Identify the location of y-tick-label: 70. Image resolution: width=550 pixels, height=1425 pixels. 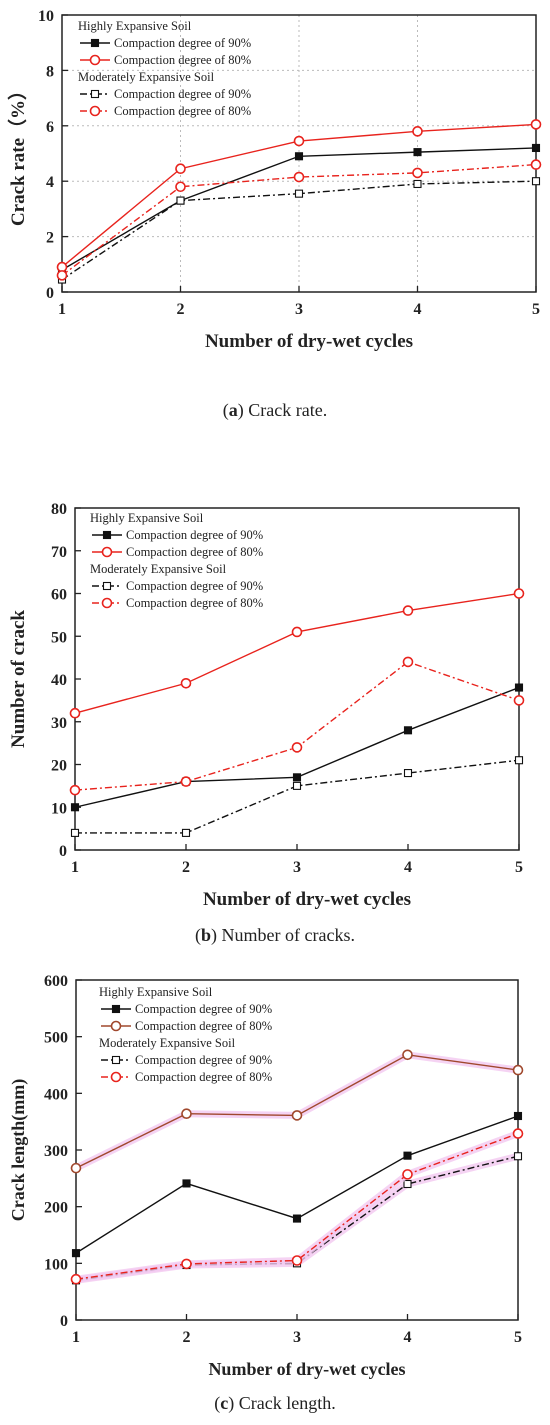
(59, 552).